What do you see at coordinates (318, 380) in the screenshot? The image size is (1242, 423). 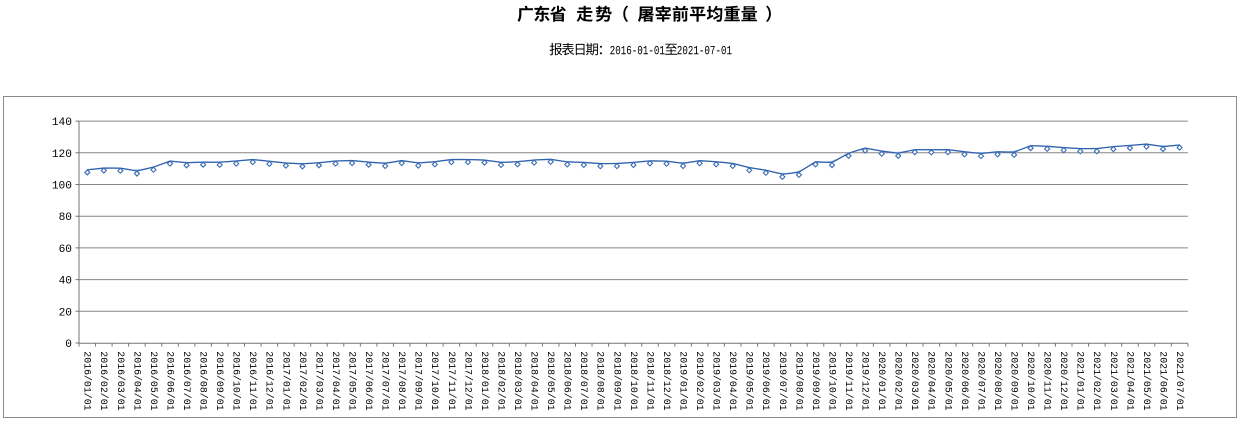 I see `svg-text: 2017/03/01` at bounding box center [318, 380].